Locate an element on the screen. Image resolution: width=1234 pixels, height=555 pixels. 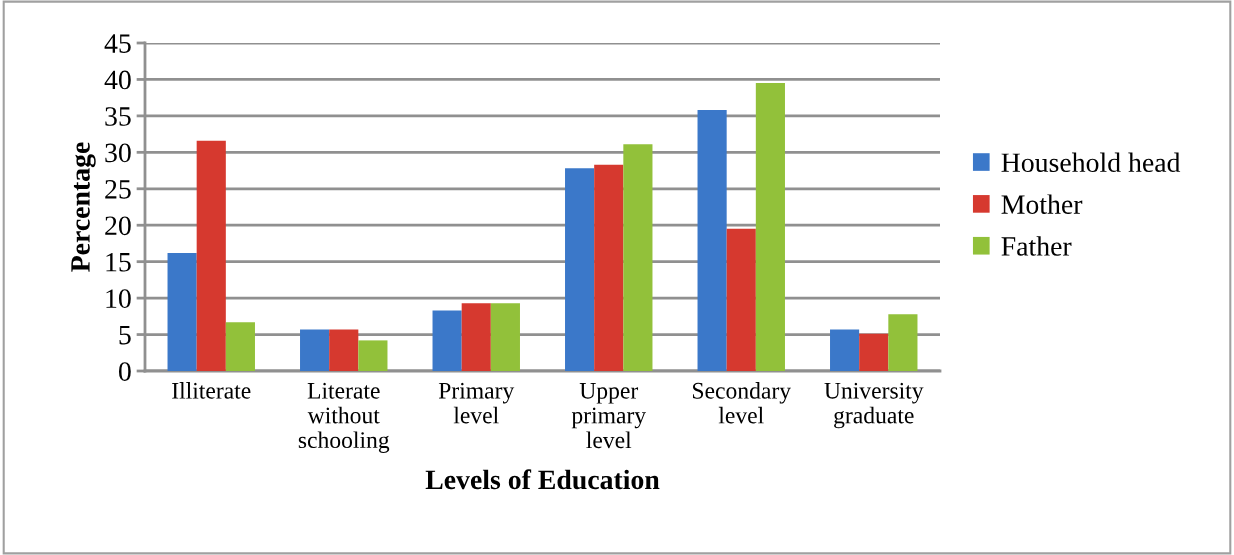
y-tick-label: 45 is located at coordinates (117, 43).